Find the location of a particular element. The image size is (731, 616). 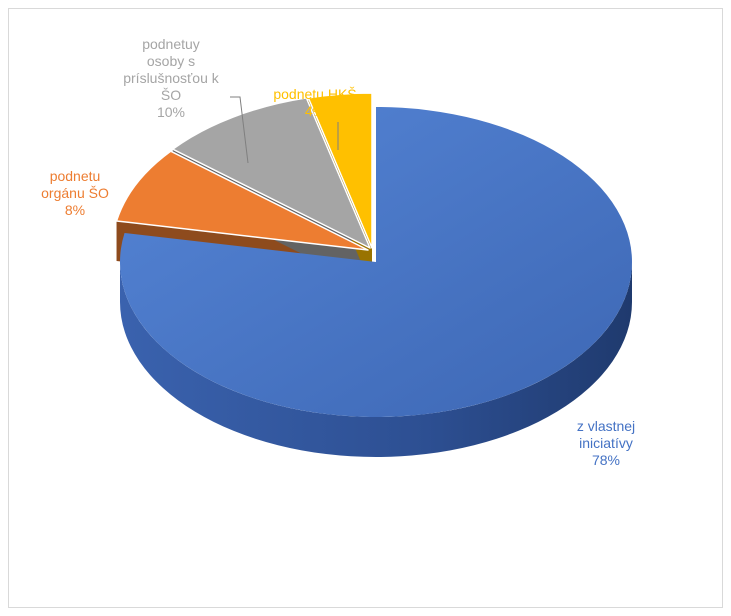

leader-line-persons is located at coordinates (239, 130).